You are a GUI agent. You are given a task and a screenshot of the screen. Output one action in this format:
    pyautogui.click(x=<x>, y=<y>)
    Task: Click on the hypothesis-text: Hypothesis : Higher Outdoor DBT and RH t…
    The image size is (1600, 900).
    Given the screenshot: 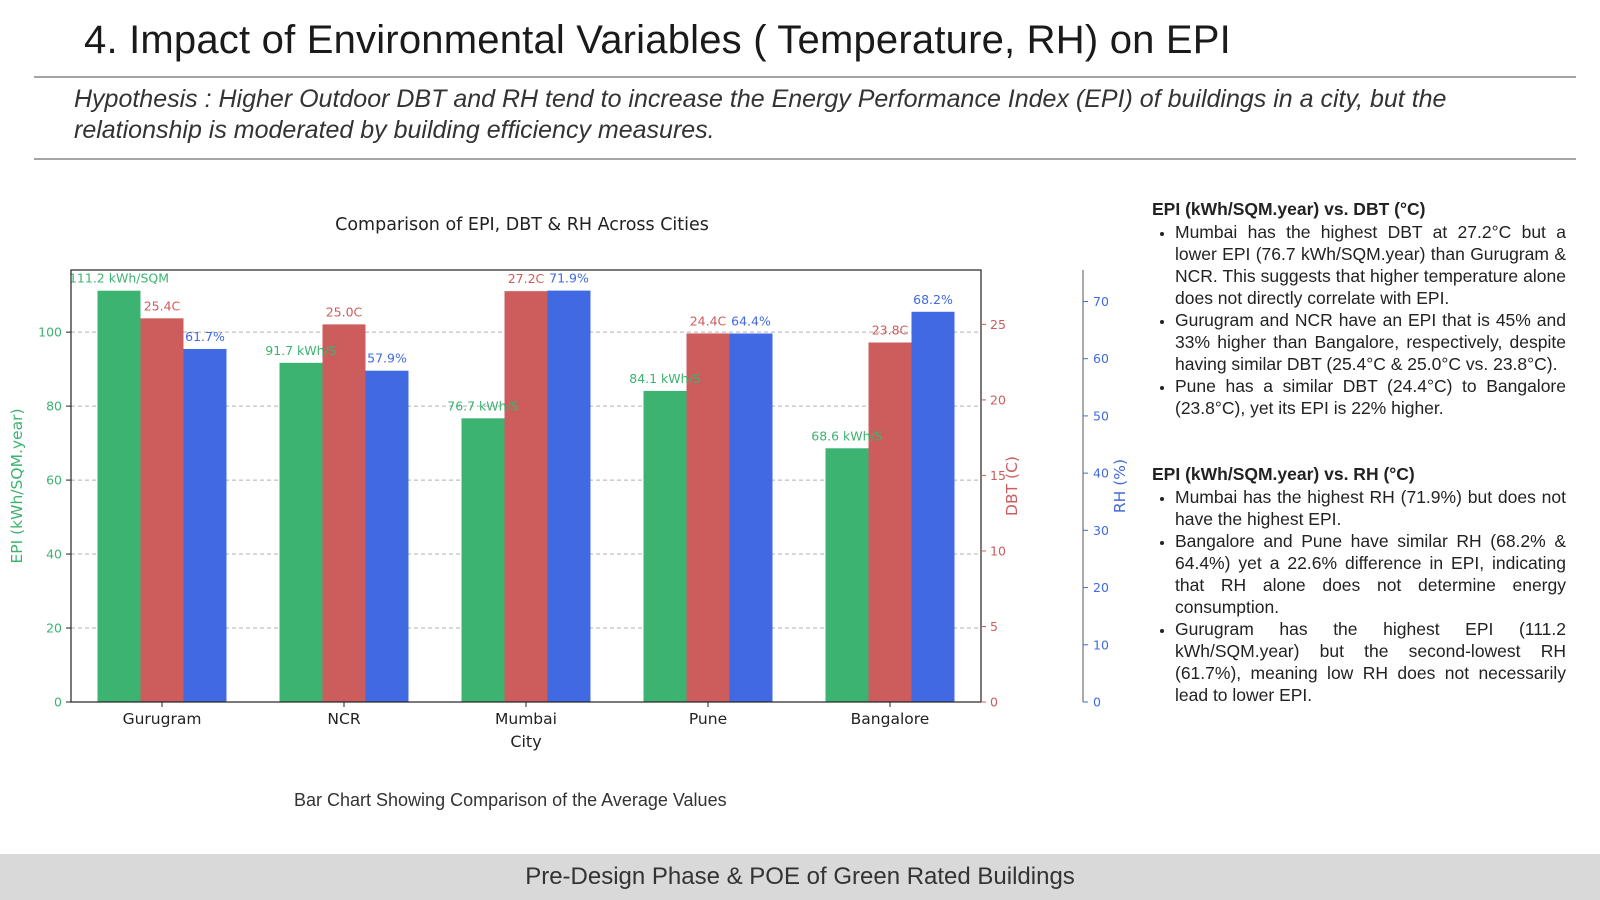 What is the action you would take?
    pyautogui.click(x=760, y=114)
    